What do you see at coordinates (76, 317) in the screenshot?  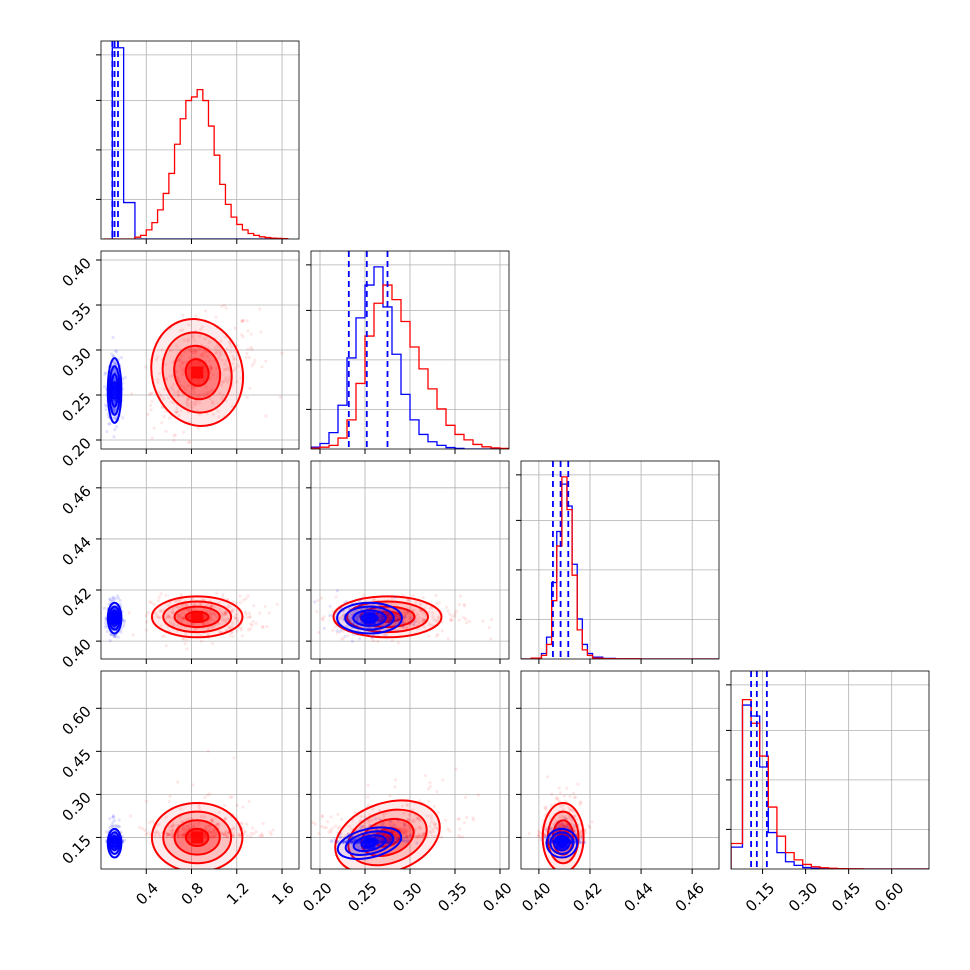 I see `y-tick-label: 0.35` at bounding box center [76, 317].